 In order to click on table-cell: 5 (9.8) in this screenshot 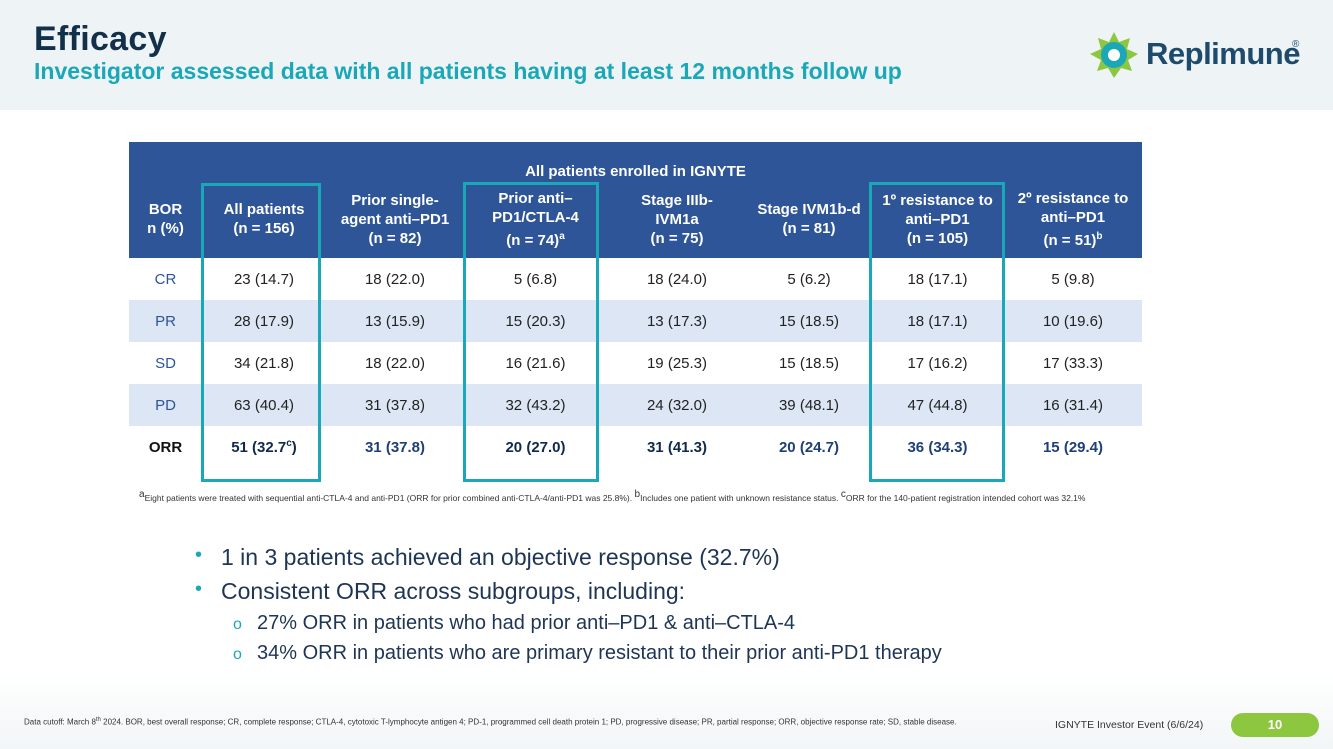, I will do `click(1073, 279)`.